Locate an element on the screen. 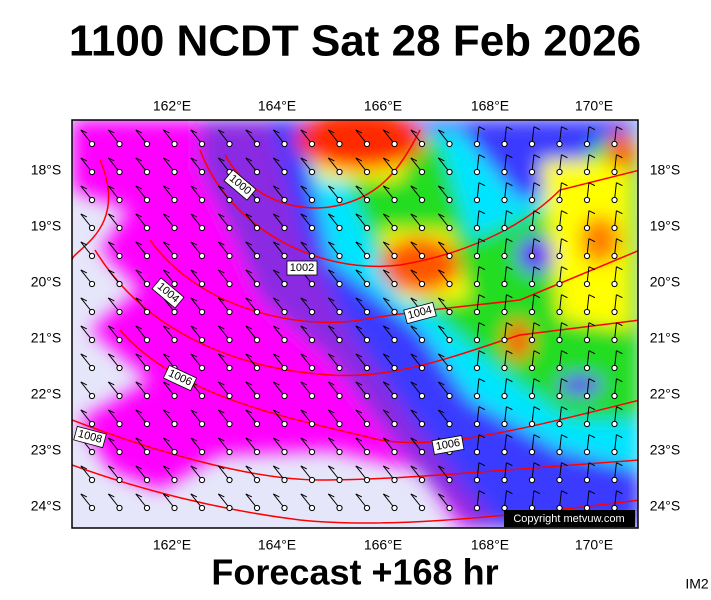 This screenshot has width=711, height=600. isobar-label-box is located at coordinates (448, 445).